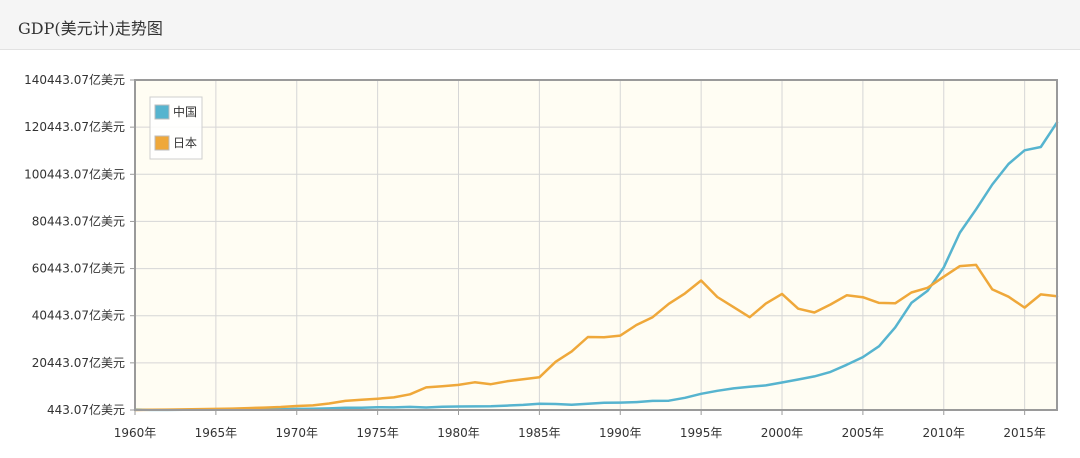 The width and height of the screenshot is (1080, 458). I want to click on x-tick-label: 1965年, so click(216, 433).